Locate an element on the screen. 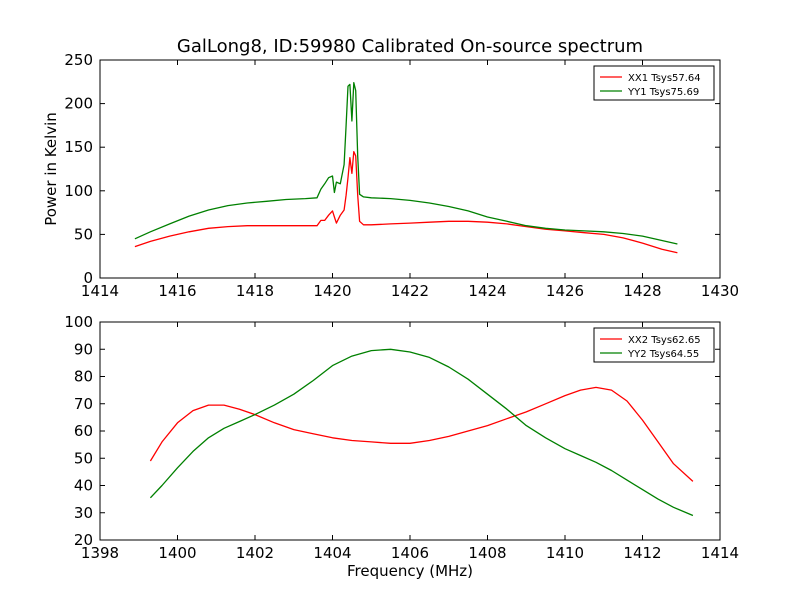 Image resolution: width=800 pixels, height=600 pixels. x-tick-label: 1420 is located at coordinates (332, 291).